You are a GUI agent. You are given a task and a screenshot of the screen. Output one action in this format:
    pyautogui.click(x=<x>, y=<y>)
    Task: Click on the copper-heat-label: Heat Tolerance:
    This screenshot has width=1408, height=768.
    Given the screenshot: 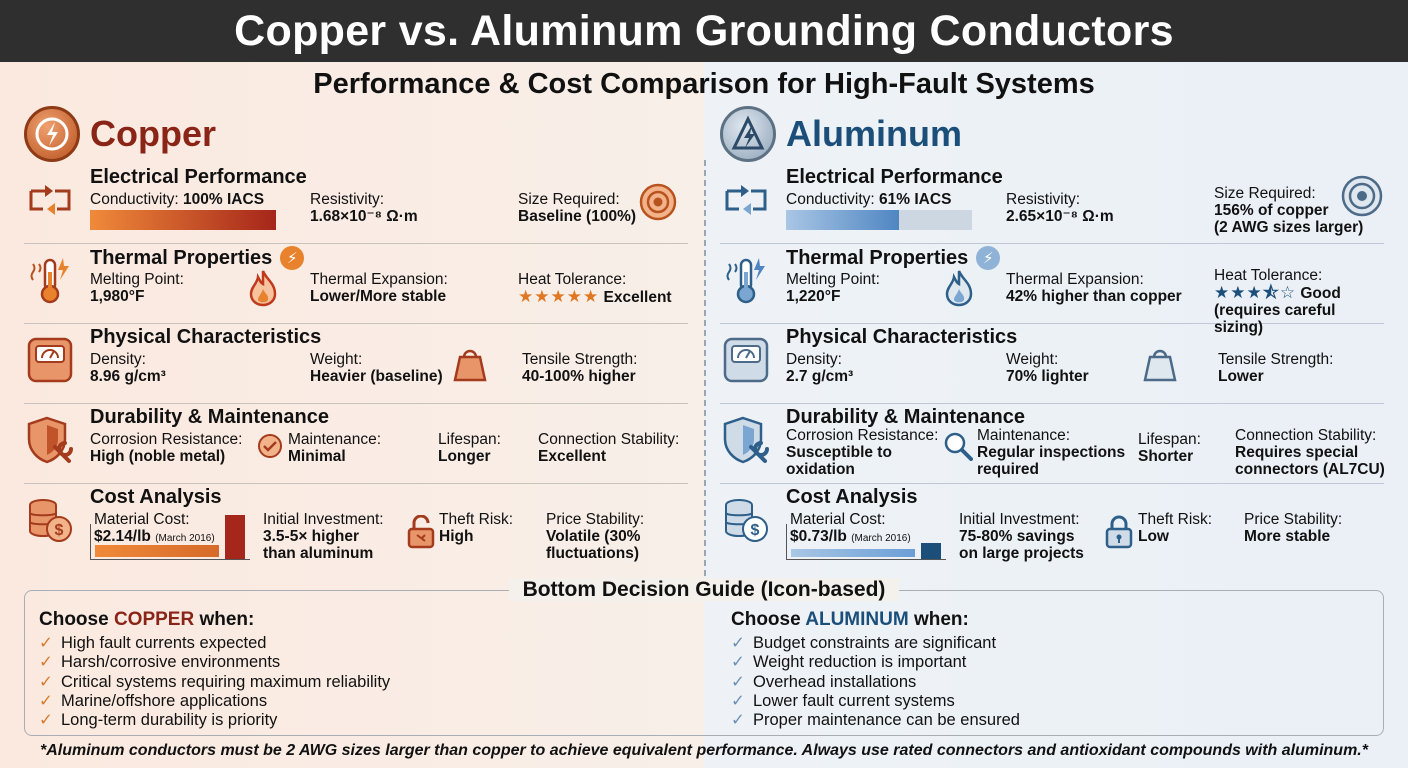 What is the action you would take?
    pyautogui.click(x=572, y=279)
    